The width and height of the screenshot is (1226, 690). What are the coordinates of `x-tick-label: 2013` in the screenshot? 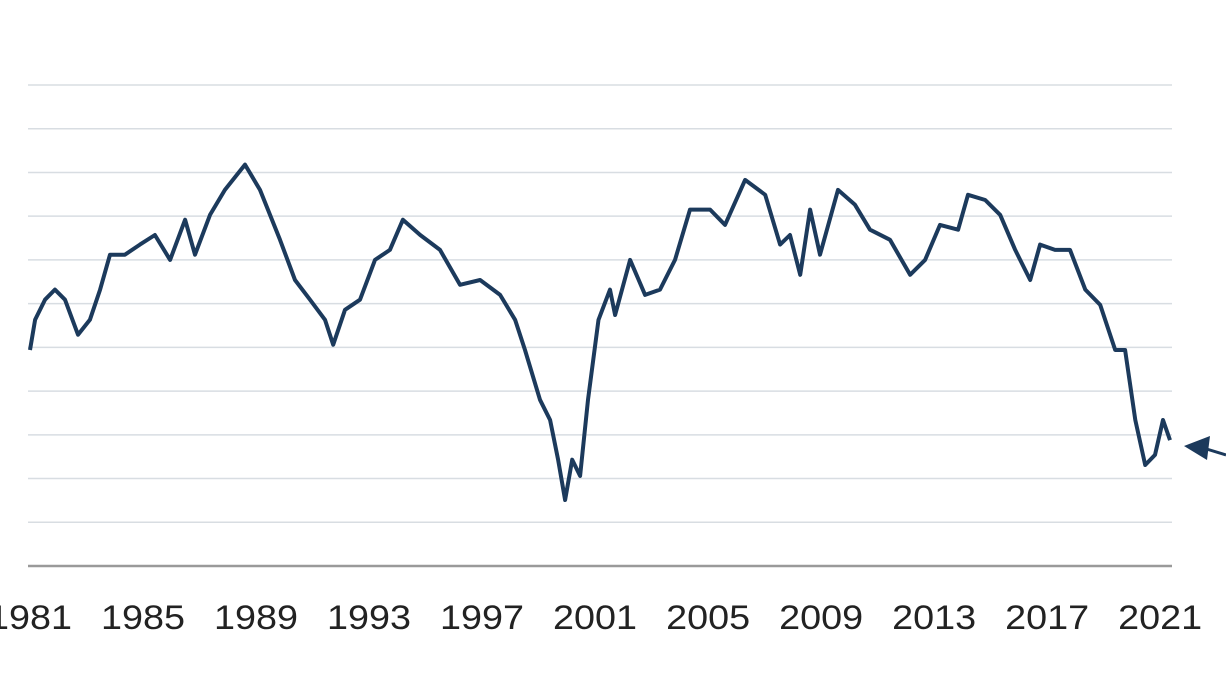 It's located at (934, 618).